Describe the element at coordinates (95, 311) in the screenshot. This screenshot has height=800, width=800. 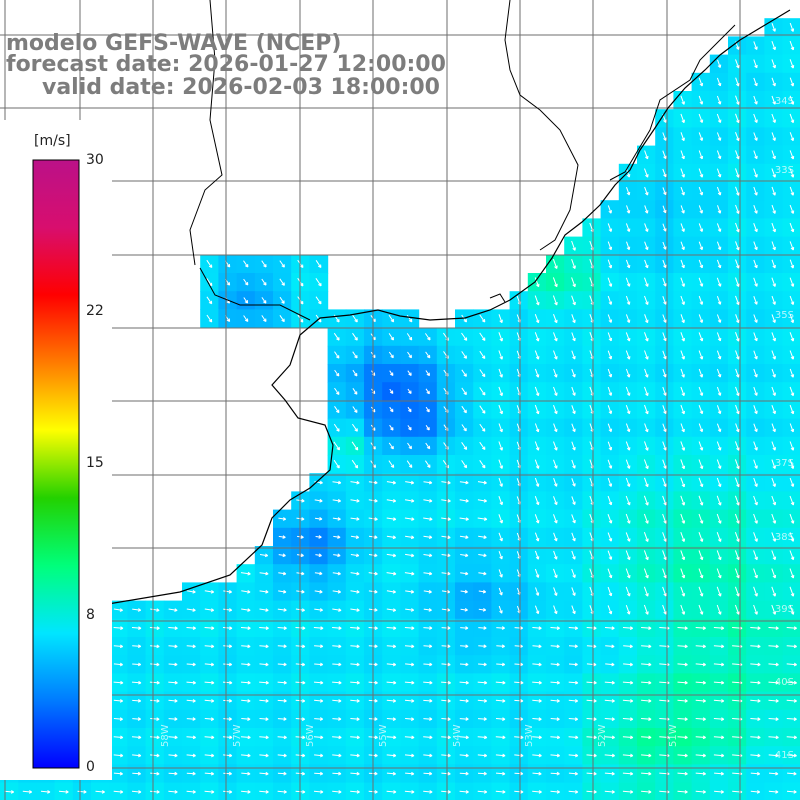
I see `colorbar-tick-22: 22` at that location.